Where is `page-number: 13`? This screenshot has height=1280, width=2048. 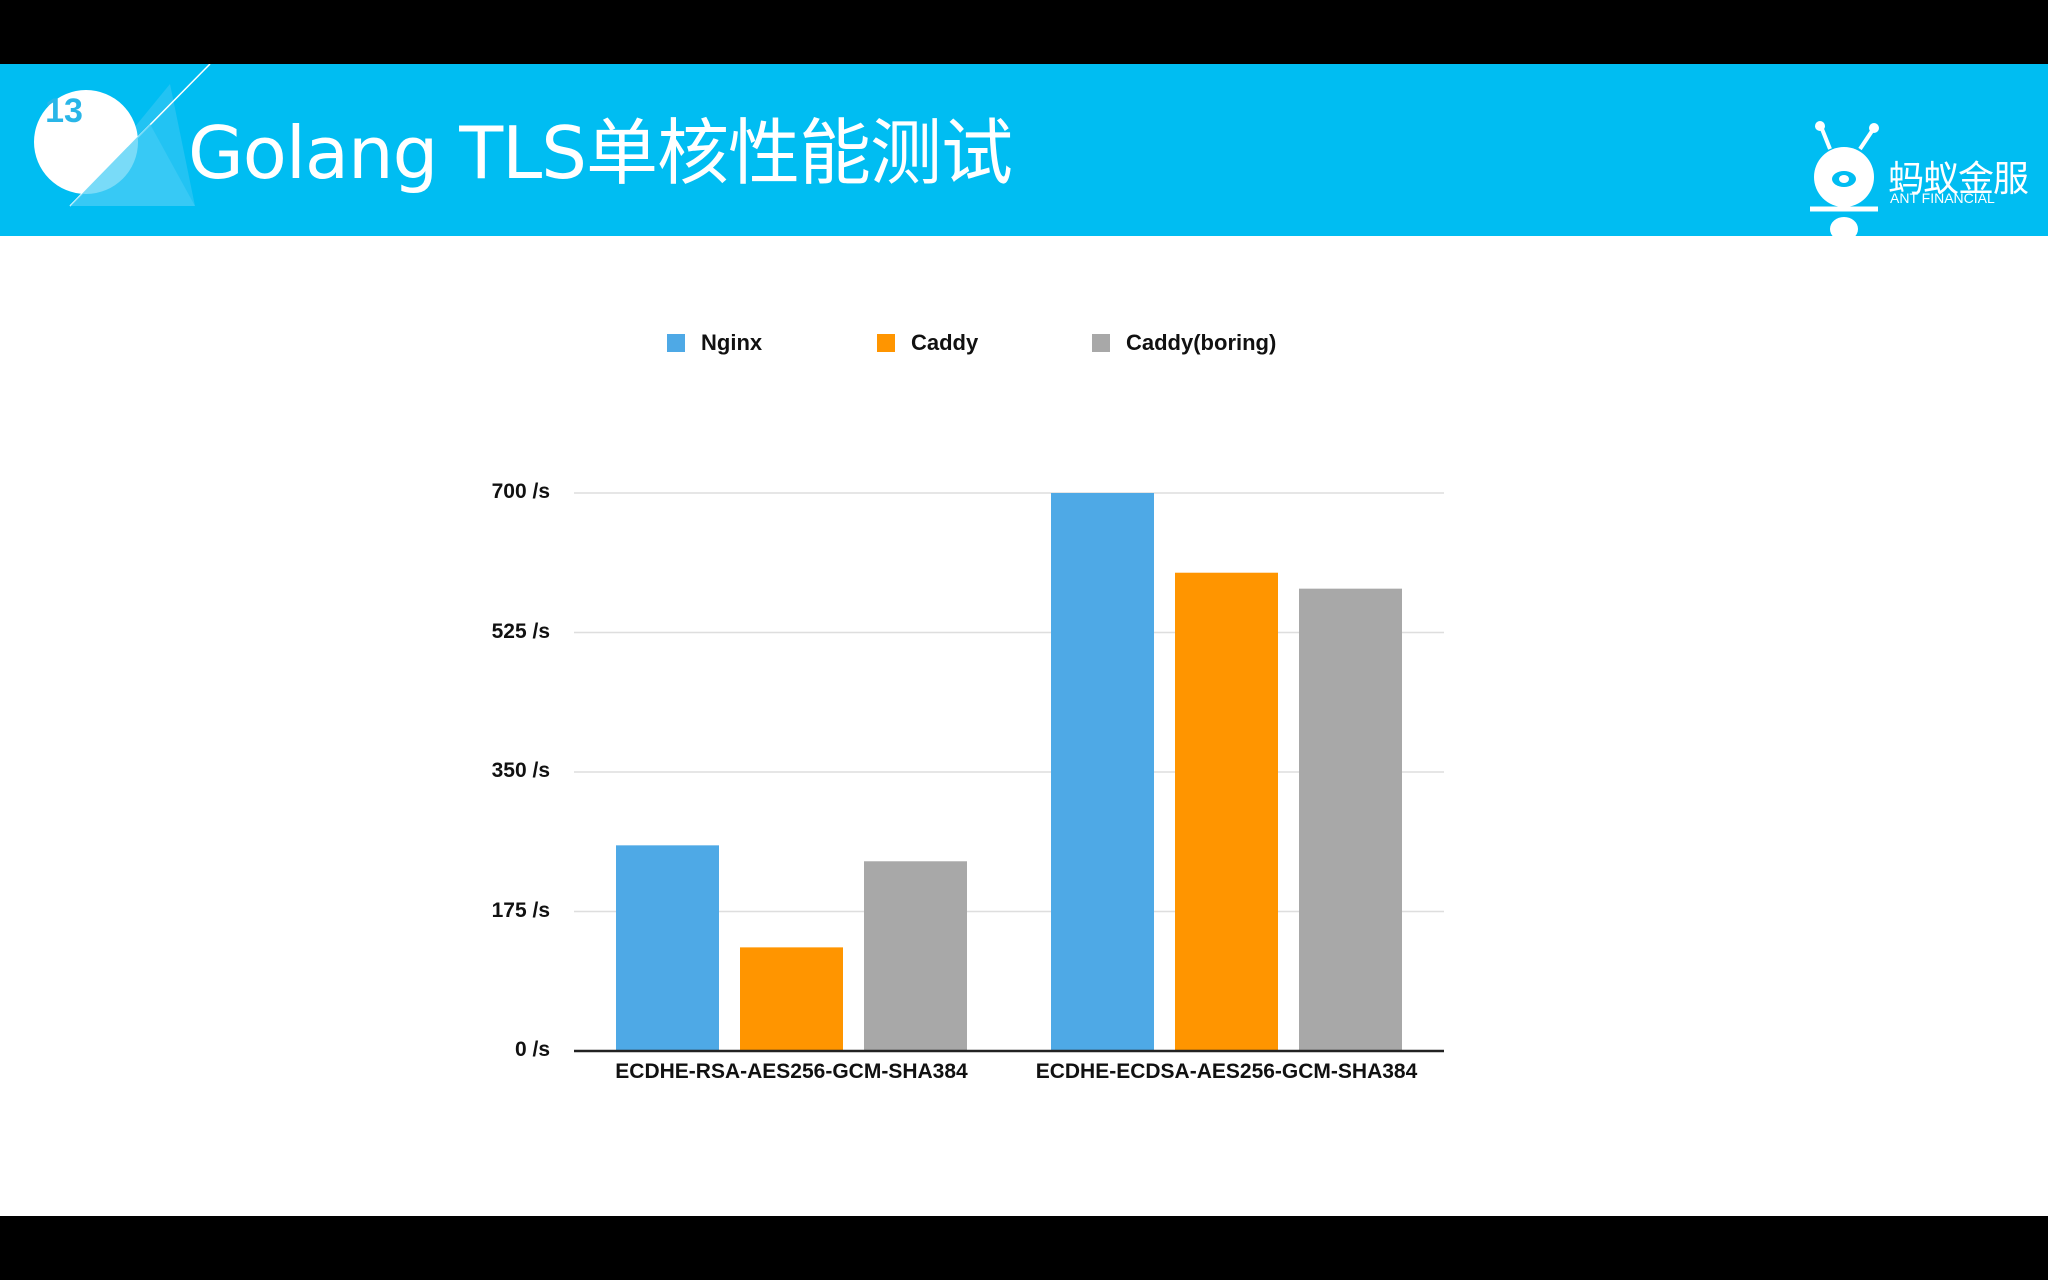 page-number: 13 is located at coordinates (64, 111).